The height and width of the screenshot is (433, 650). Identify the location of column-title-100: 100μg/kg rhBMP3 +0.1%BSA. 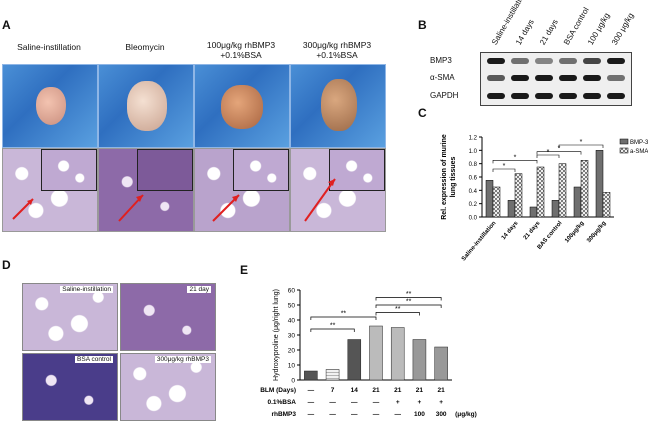
(241, 50).